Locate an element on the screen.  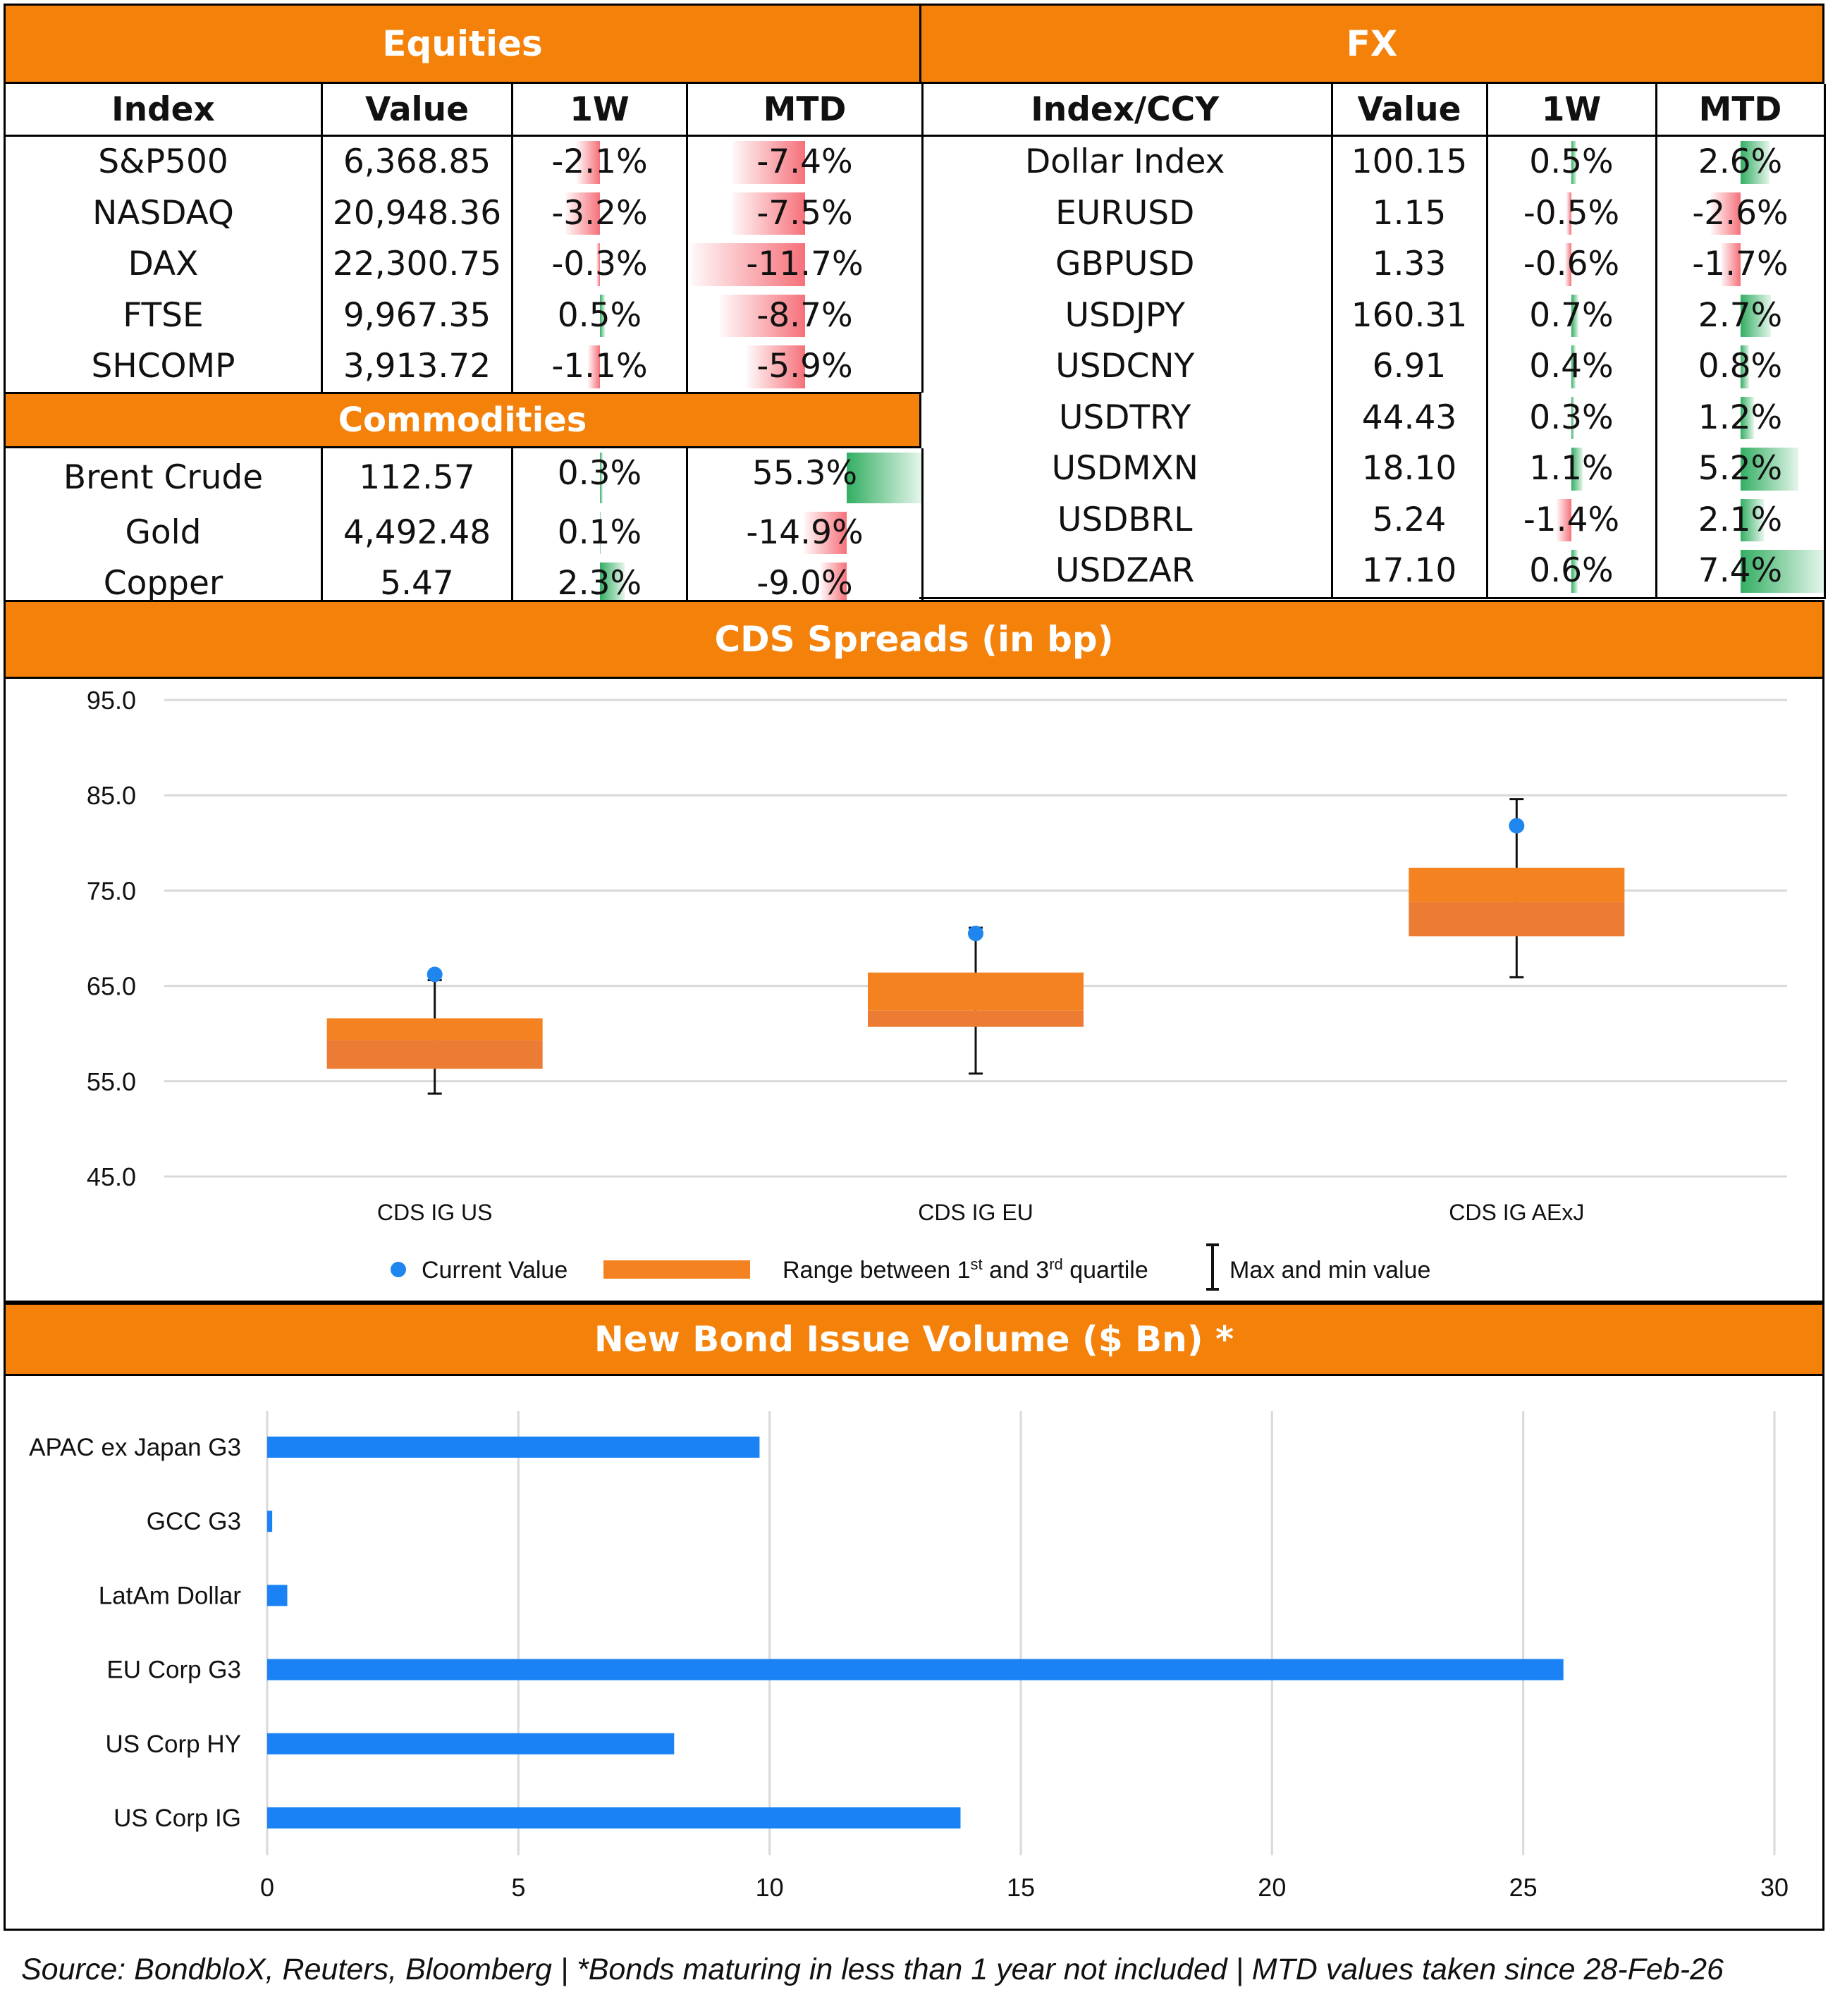
x-category-label: CDS IG US is located at coordinates (435, 1212).